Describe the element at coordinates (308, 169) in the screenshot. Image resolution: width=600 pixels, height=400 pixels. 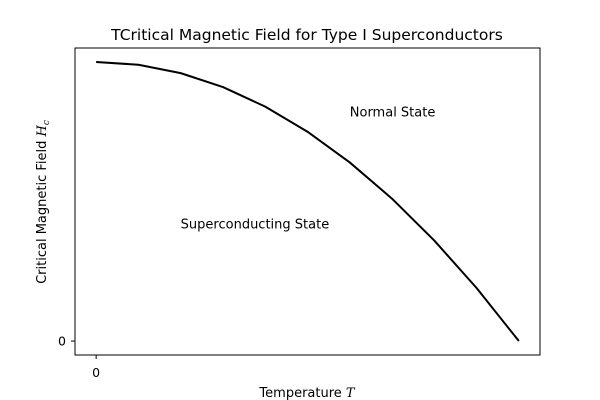
I see `annotation-group: Normal State Superconducting State` at that location.